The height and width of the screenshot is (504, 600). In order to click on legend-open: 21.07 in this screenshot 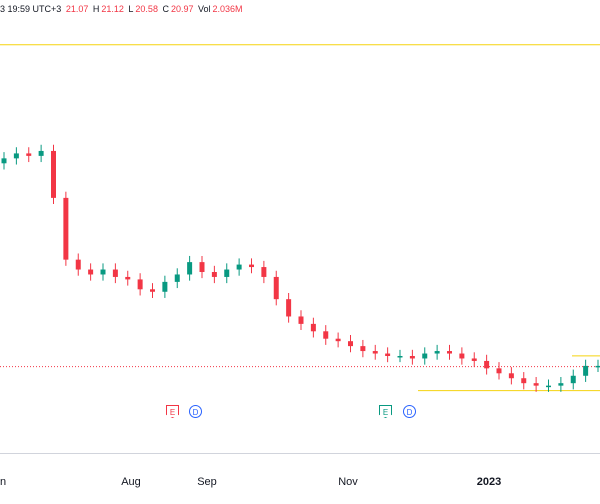, I will do `click(77, 9)`.